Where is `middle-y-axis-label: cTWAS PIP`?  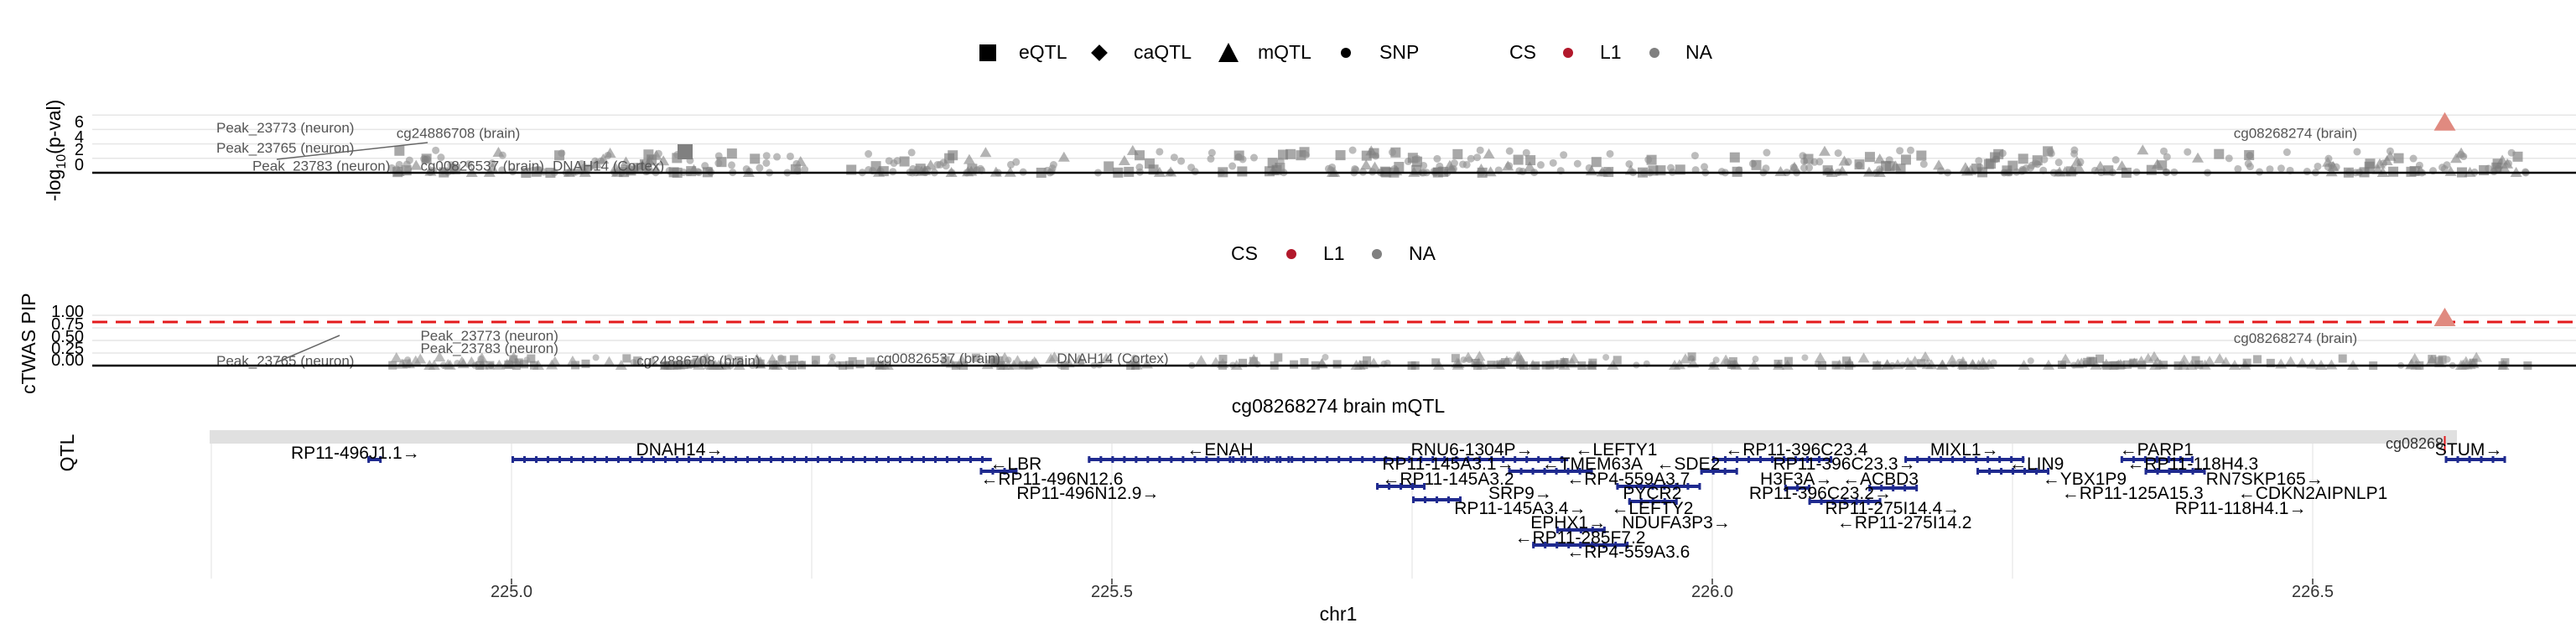 middle-y-axis-label: cTWAS PIP is located at coordinates (29, 343).